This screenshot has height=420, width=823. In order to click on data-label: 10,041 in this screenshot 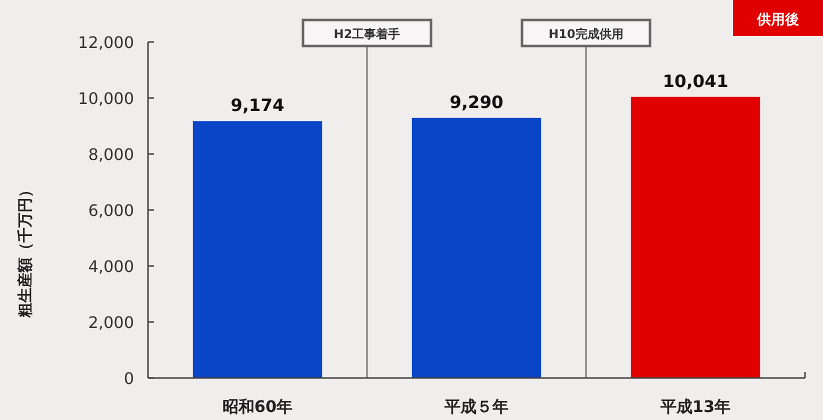, I will do `click(695, 82)`.